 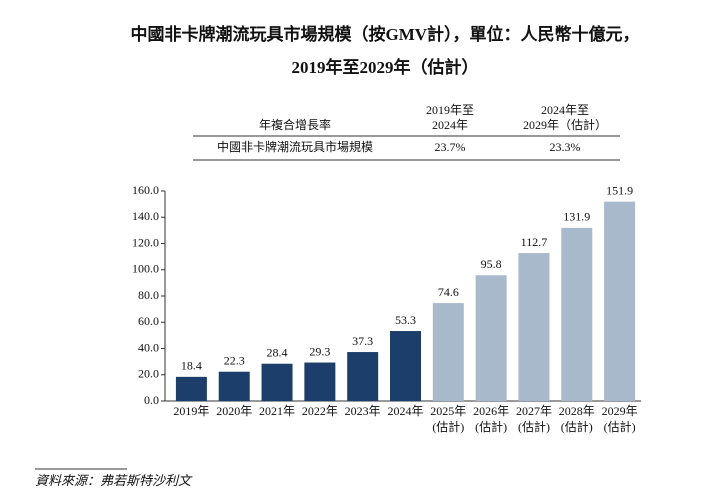 I want to click on value-label: 53.3, so click(x=405, y=320).